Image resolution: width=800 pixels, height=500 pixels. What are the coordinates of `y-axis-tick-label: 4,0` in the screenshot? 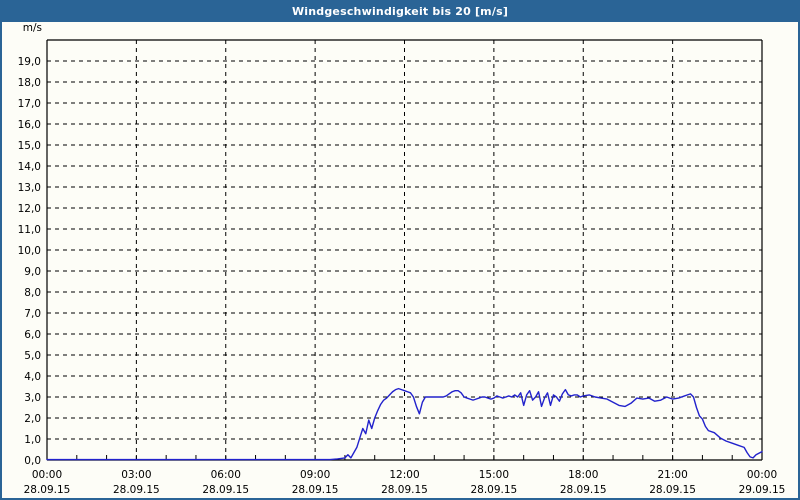 It's located at (32, 377).